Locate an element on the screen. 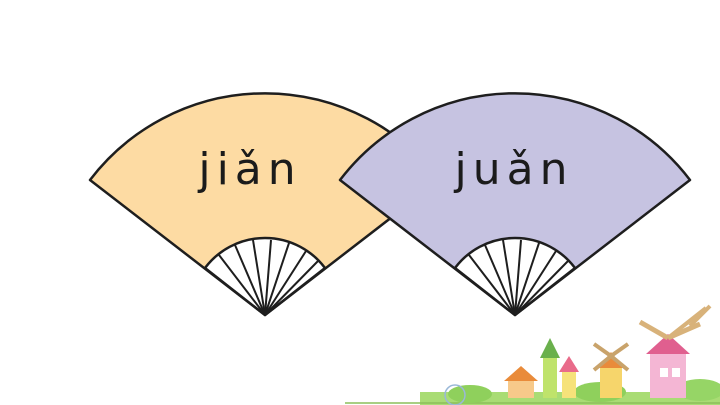  fan-left-frame is located at coordinates (265, 276).